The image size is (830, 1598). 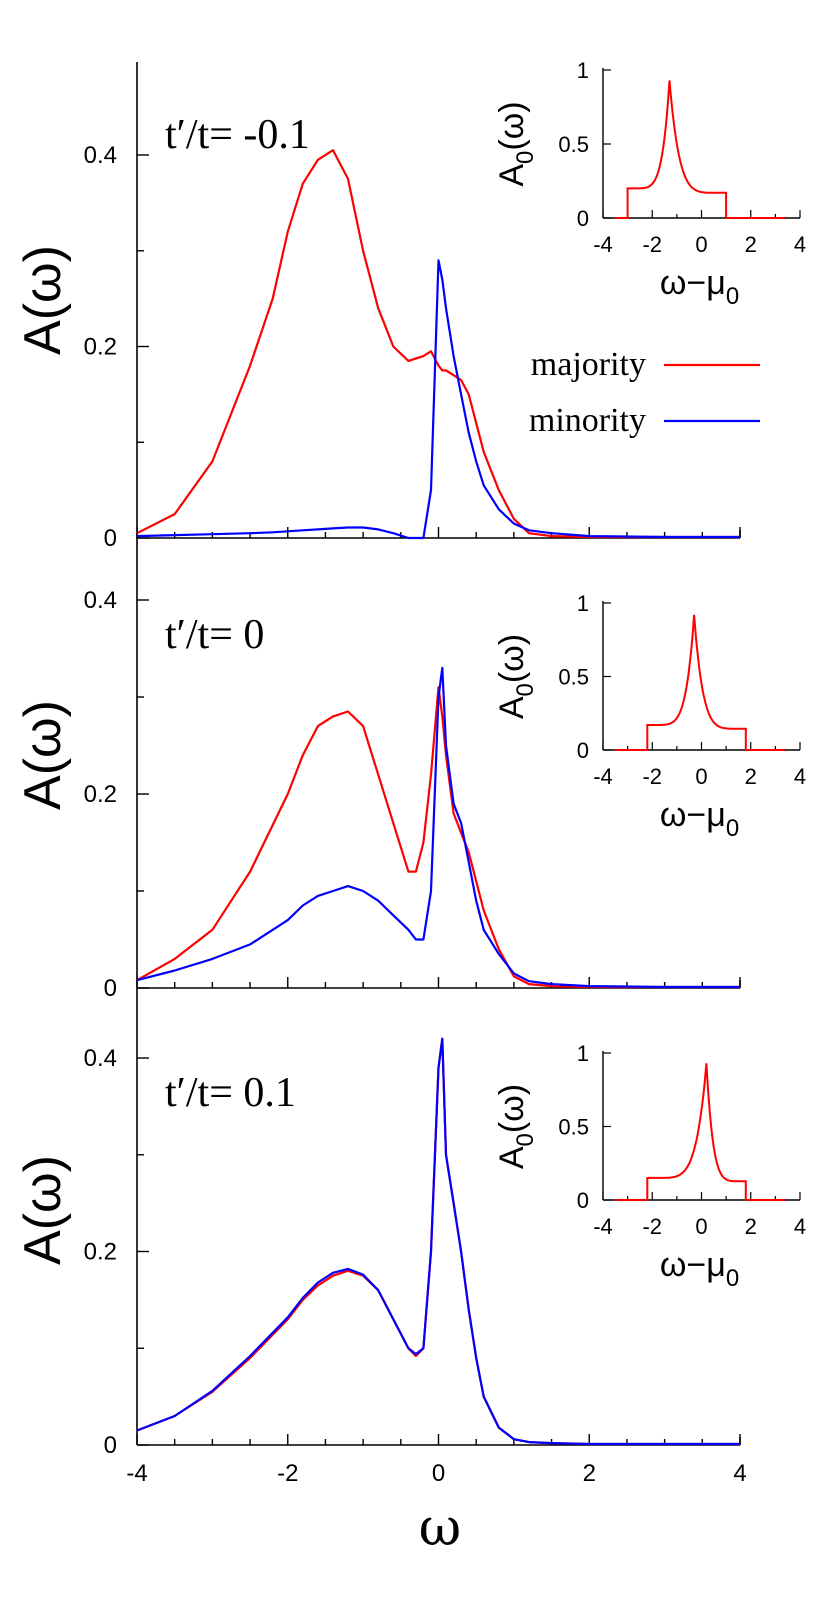 What do you see at coordinates (587, 420) in the screenshot?
I see `legend-label-minority: minority` at bounding box center [587, 420].